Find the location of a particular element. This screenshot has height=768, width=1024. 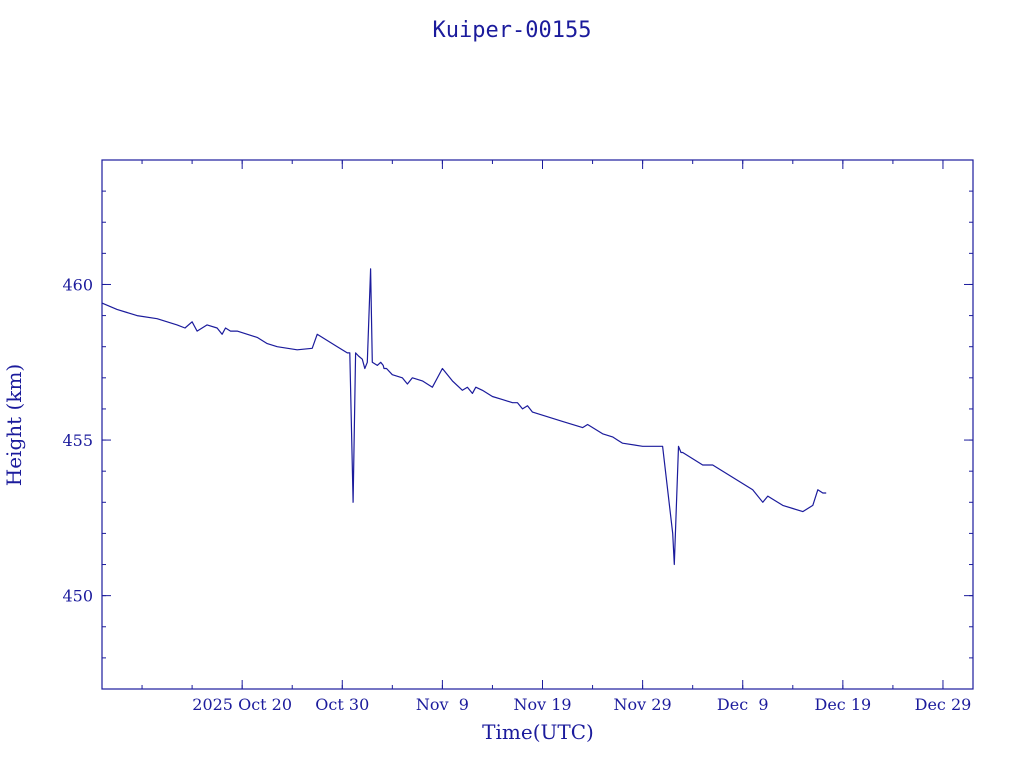

x-tick-label: Nov 19 is located at coordinates (542, 704).